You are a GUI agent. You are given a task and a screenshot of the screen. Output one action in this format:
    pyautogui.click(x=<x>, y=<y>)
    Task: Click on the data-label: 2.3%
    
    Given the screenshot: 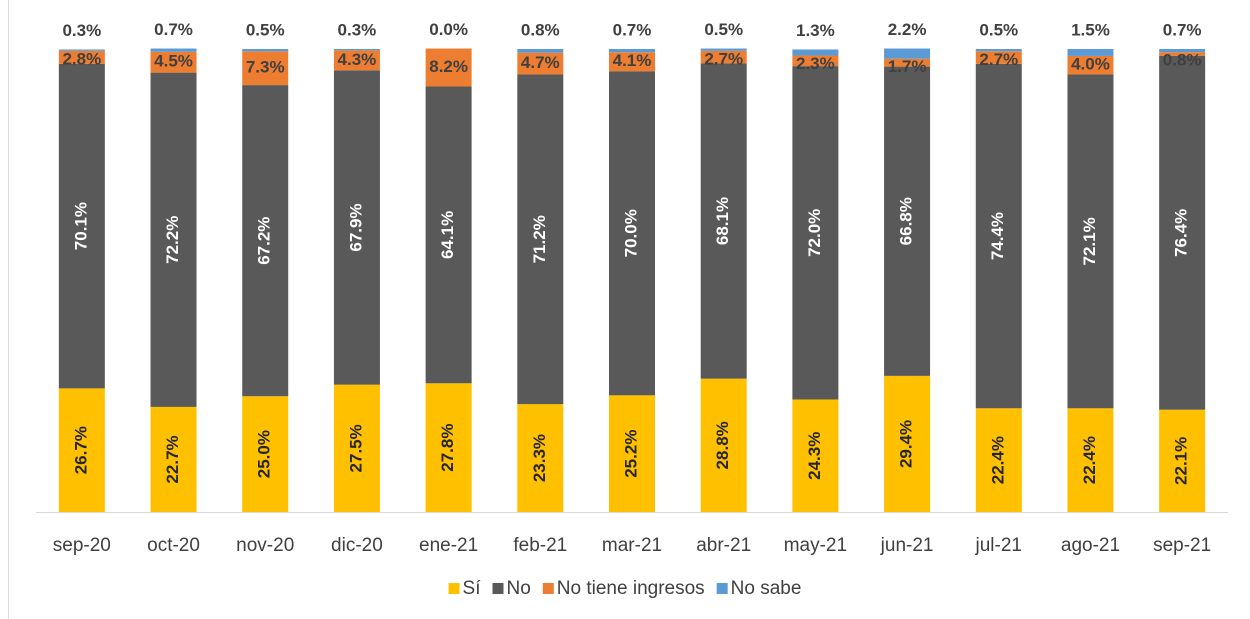 What is the action you would take?
    pyautogui.click(x=815, y=63)
    